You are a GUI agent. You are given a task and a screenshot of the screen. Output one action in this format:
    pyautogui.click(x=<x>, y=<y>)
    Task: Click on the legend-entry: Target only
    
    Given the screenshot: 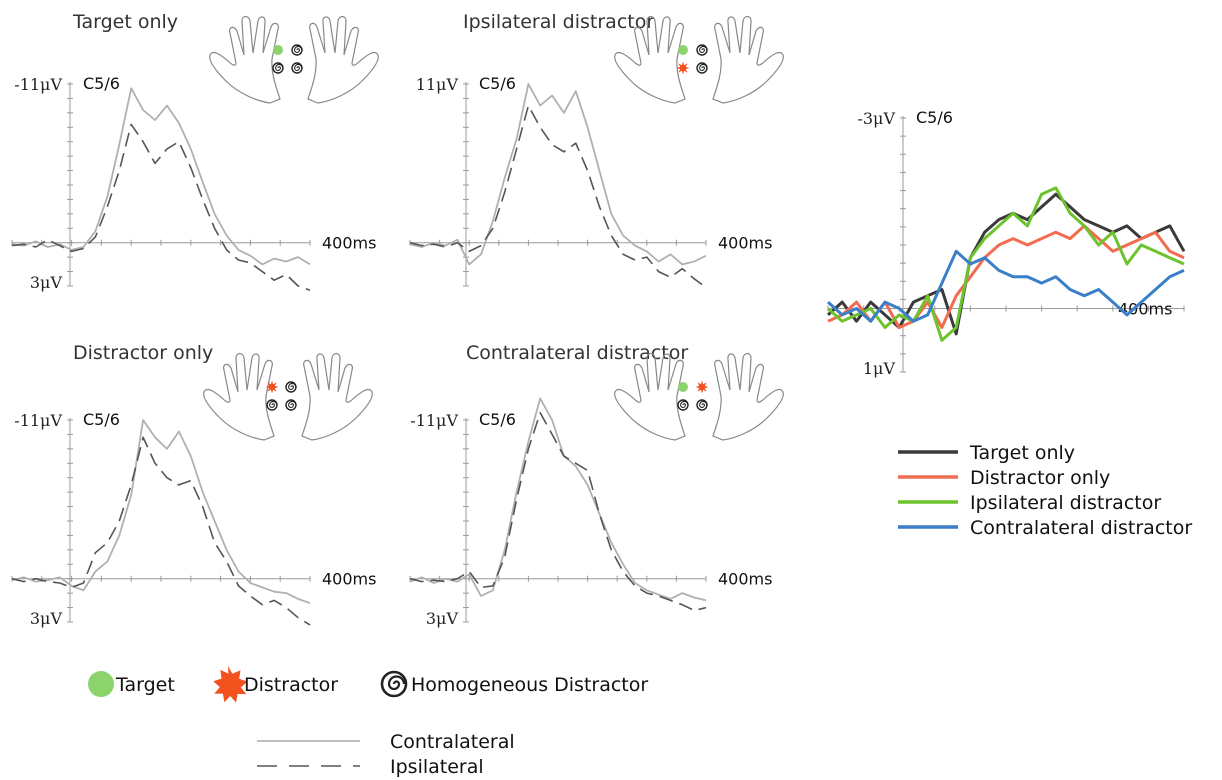 What is the action you would take?
    pyautogui.click(x=1022, y=453)
    